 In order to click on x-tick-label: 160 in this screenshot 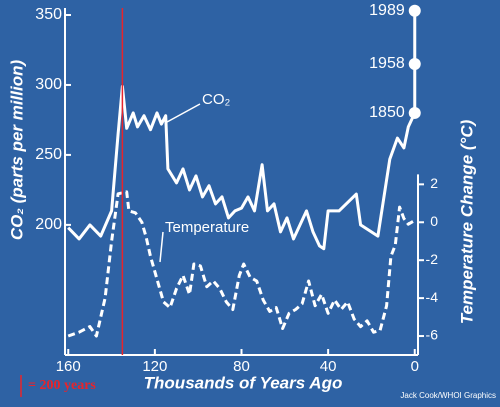, I will do `click(68, 366)`.